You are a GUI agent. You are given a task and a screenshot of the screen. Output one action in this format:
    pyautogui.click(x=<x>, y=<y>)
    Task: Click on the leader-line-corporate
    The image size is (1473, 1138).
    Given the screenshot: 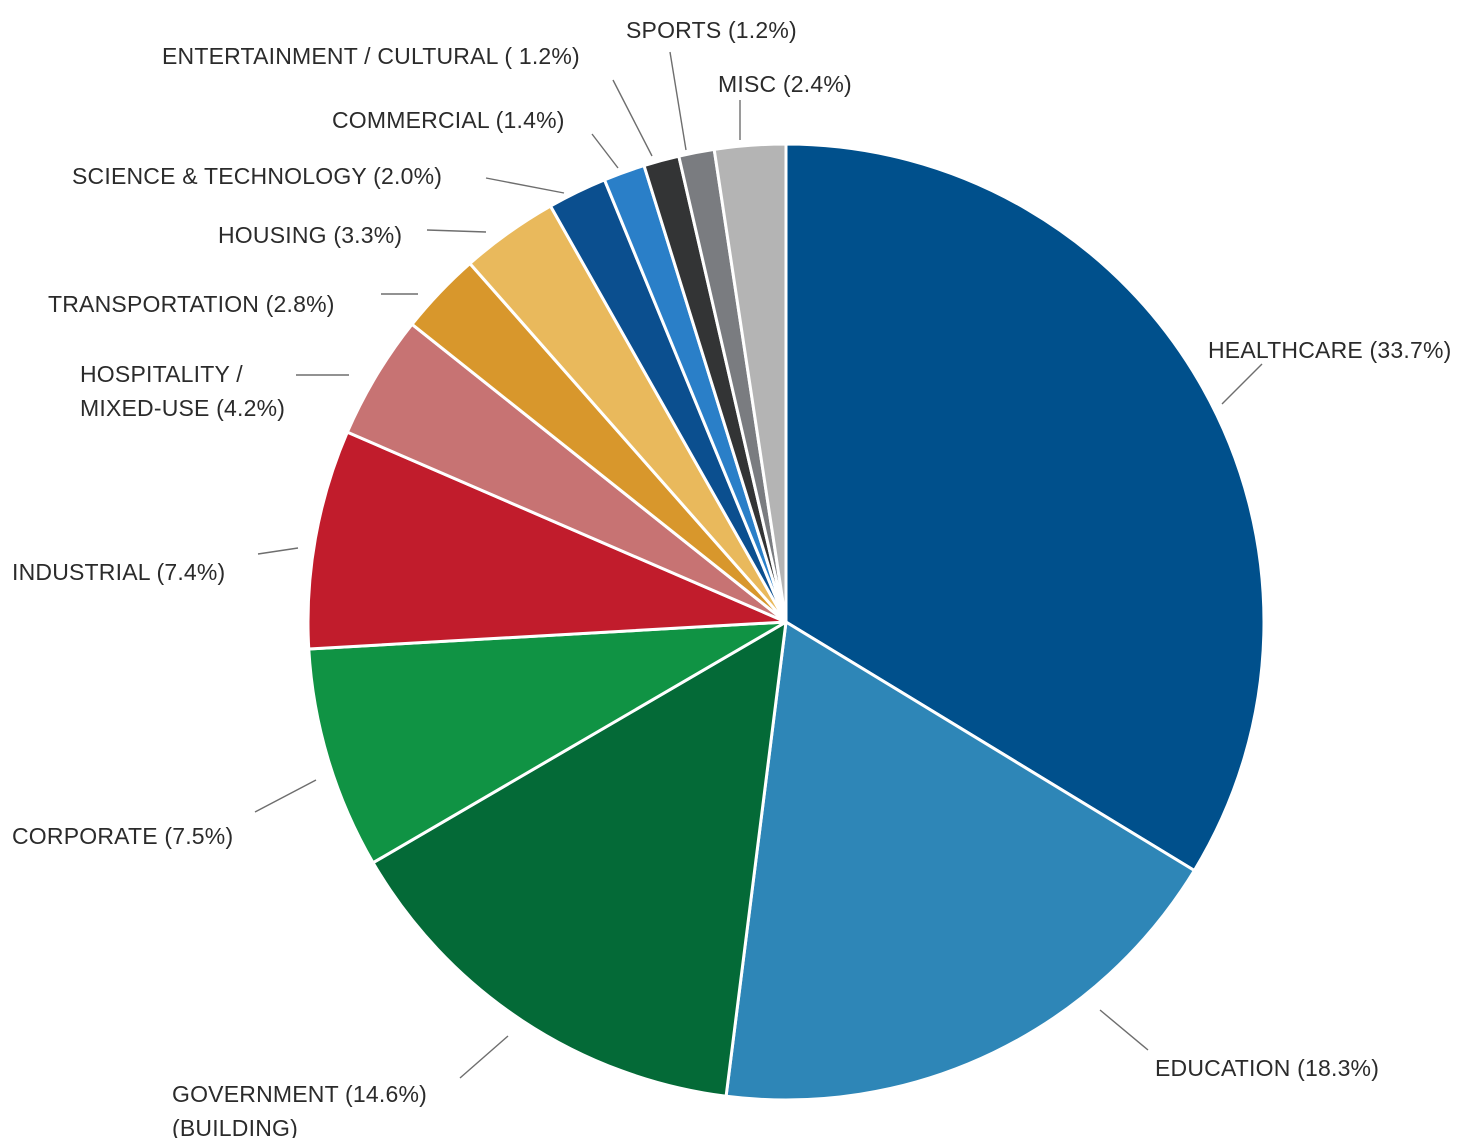 What is the action you would take?
    pyautogui.click(x=285, y=796)
    